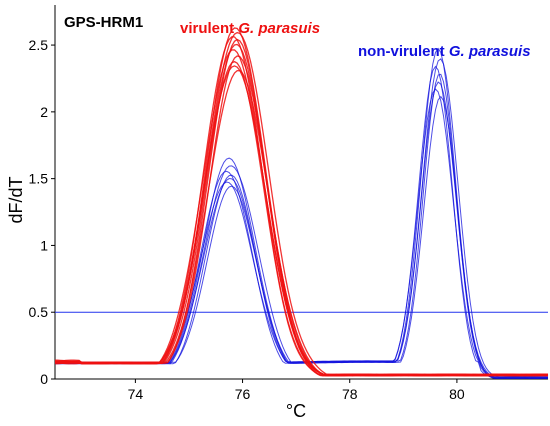 This screenshot has width=550, height=426. I want to click on y-tick-label: 0.5, so click(39, 312).